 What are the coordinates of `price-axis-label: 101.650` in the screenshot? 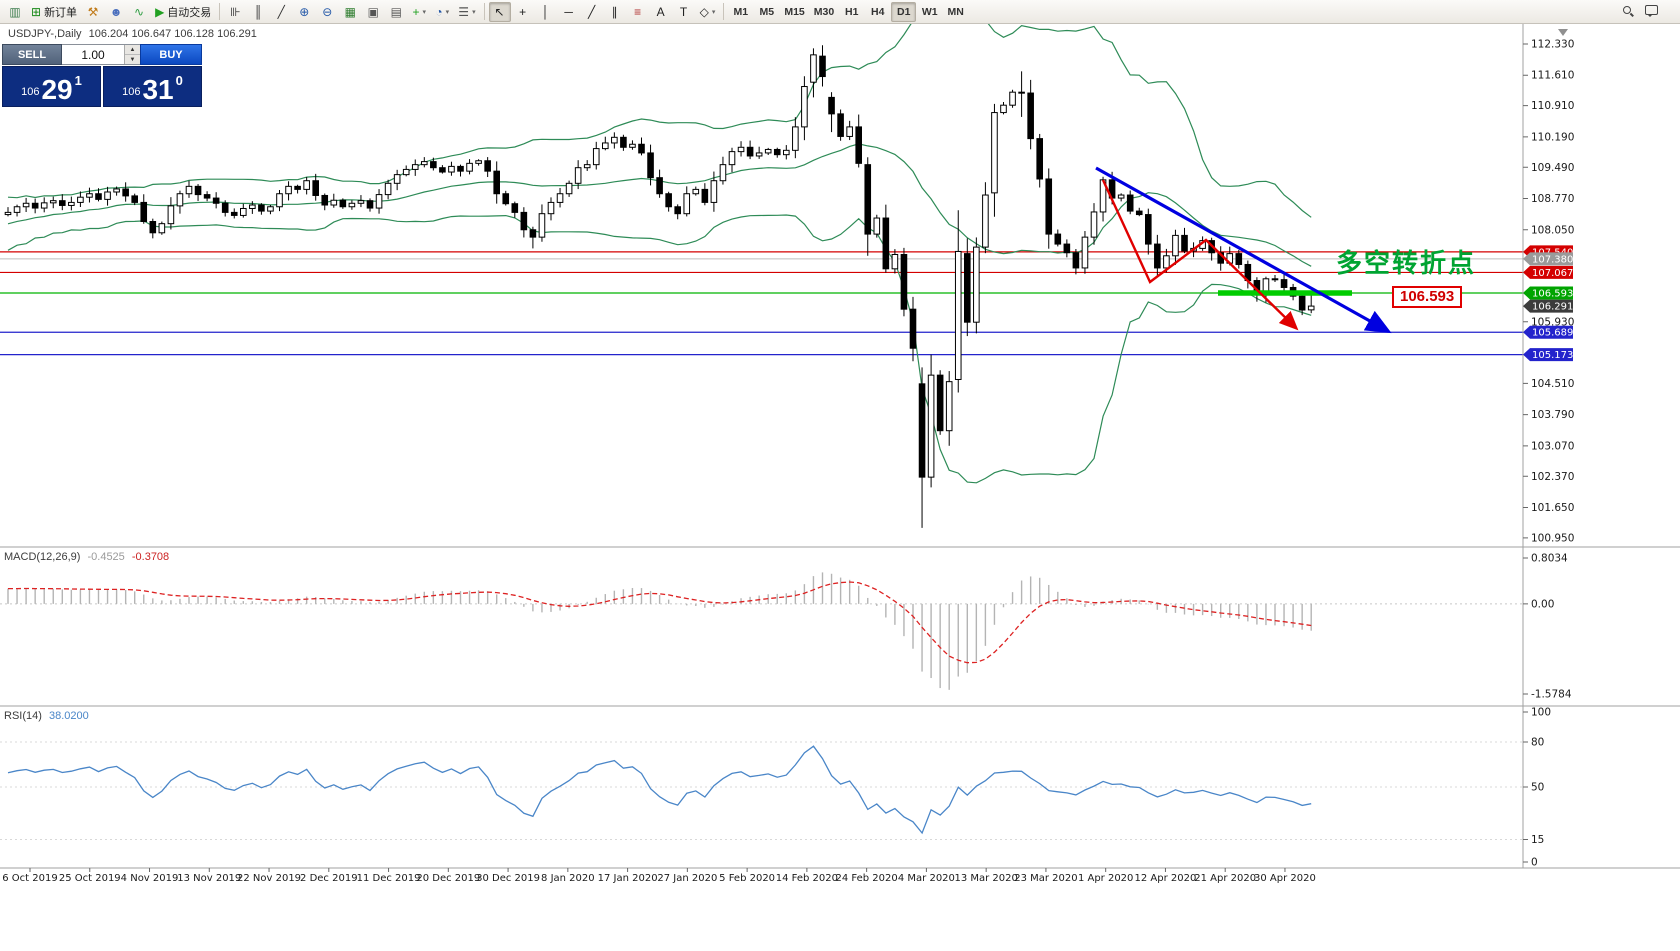 It's located at (1552, 508).